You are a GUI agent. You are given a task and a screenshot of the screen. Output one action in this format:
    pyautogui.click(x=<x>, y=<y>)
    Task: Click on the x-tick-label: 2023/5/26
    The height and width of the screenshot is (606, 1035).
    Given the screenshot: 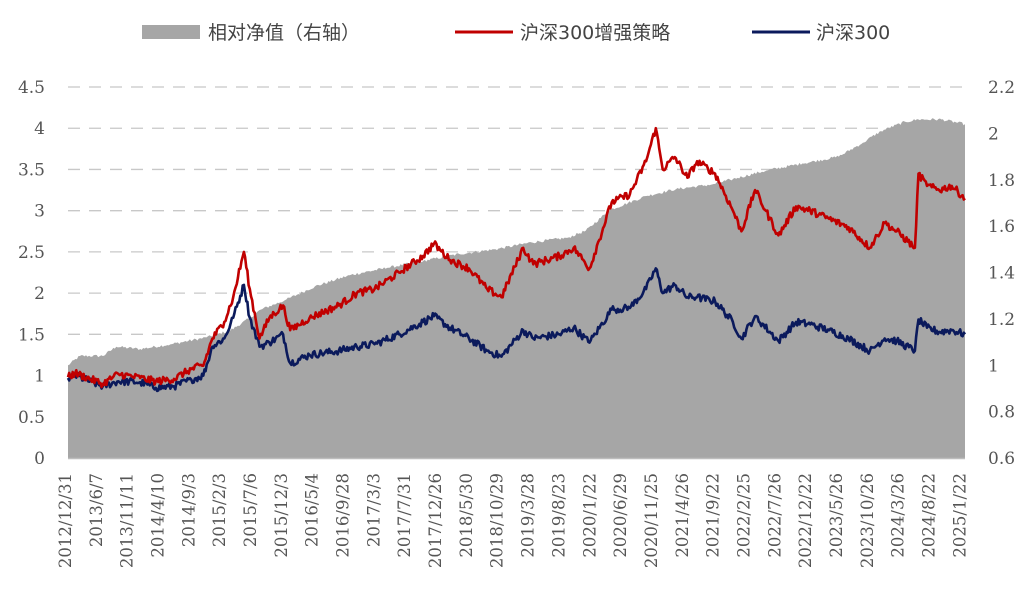 What is the action you would take?
    pyautogui.click(x=836, y=515)
    